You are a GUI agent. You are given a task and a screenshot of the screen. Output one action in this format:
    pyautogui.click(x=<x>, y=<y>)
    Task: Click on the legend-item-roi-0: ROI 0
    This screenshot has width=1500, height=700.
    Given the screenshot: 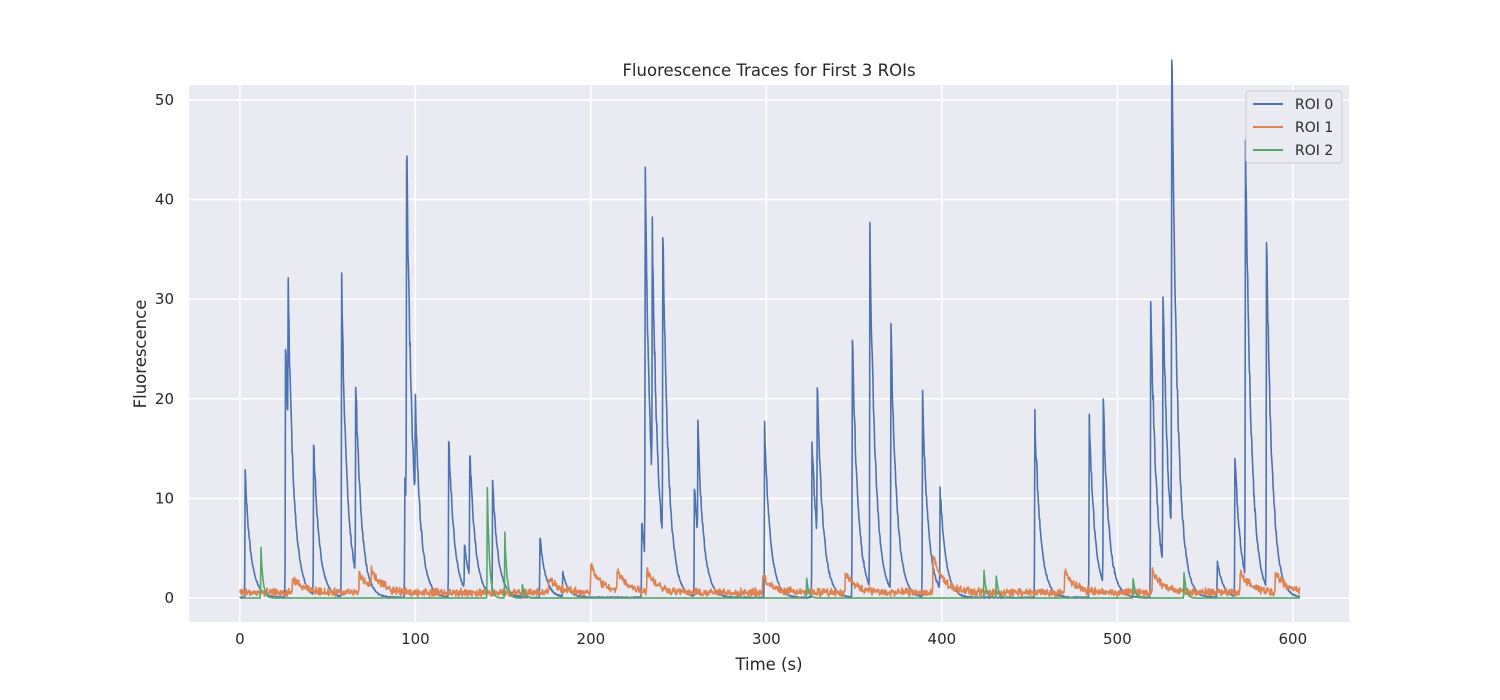 What is the action you would take?
    pyautogui.click(x=1293, y=105)
    